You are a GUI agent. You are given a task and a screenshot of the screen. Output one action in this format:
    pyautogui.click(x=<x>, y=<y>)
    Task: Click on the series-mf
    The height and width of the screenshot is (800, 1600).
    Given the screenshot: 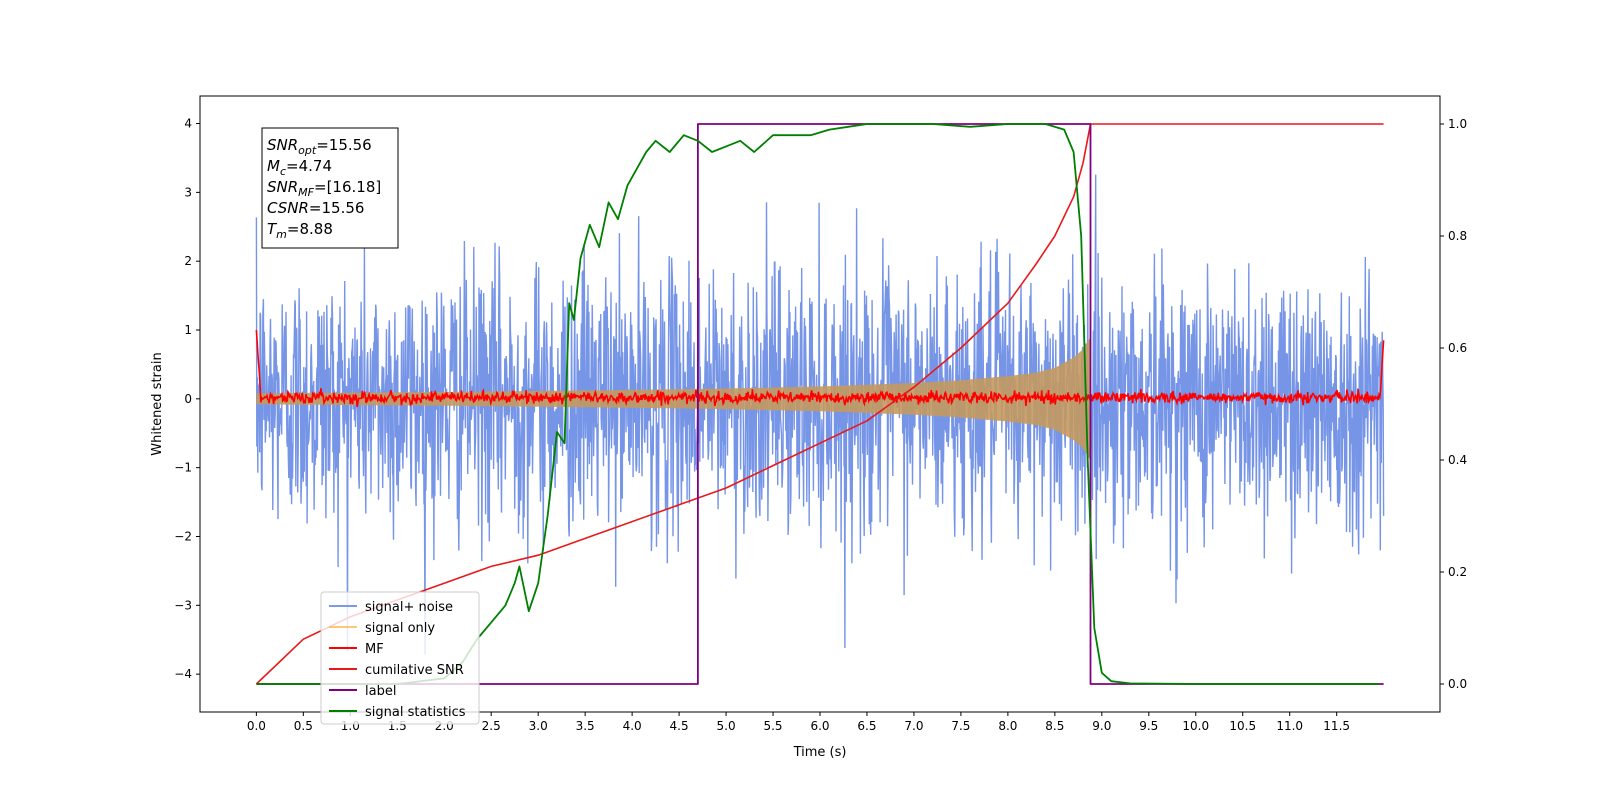 What is the action you would take?
    pyautogui.click(x=820, y=368)
    